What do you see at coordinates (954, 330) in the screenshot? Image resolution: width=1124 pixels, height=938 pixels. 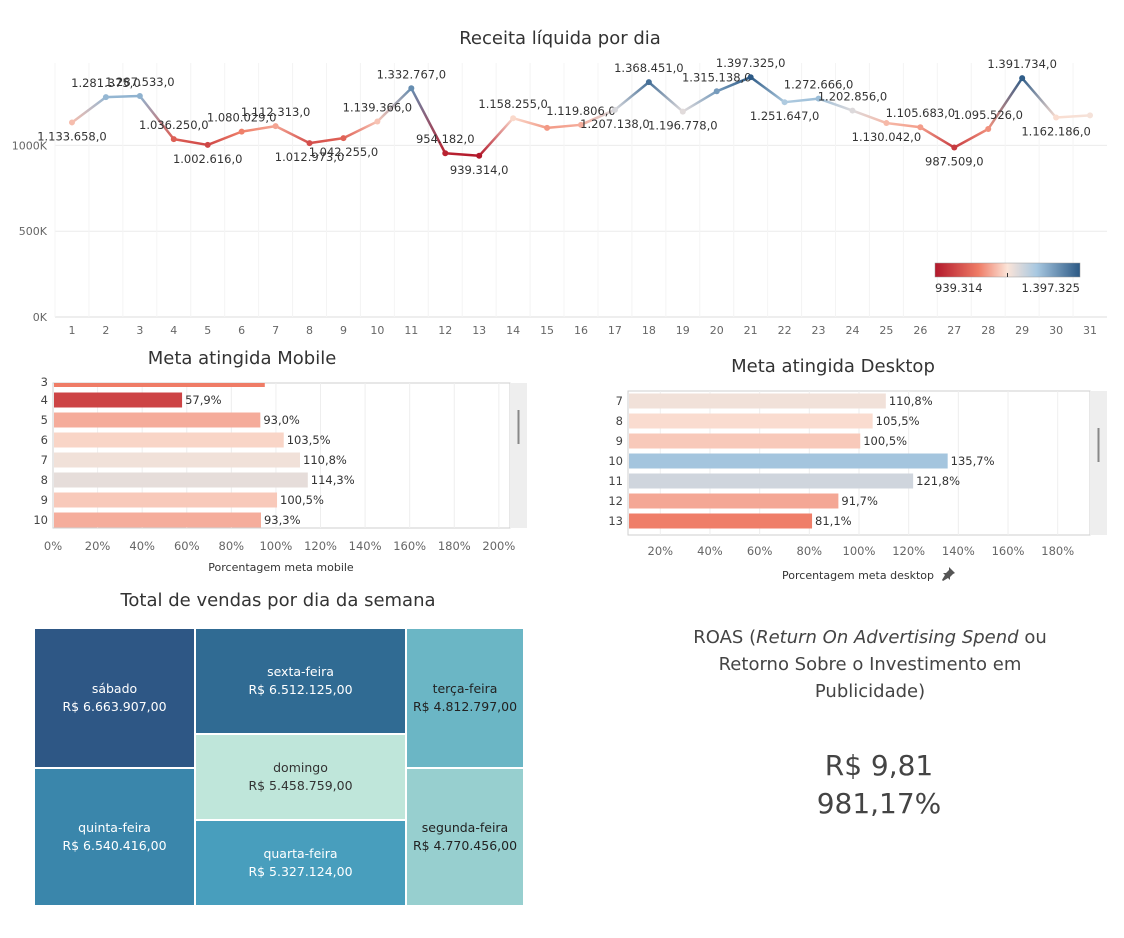 I see `x-tick-label: 27` at bounding box center [954, 330].